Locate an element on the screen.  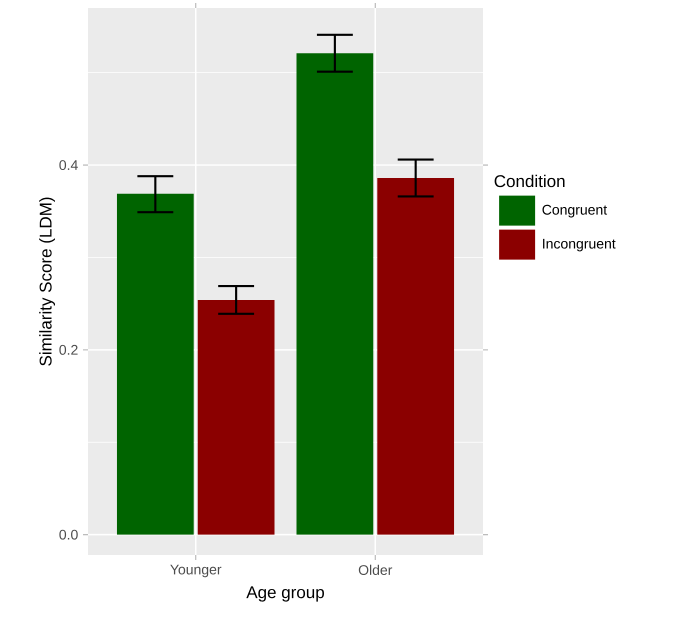
legend-title: Condition is located at coordinates (529, 181).